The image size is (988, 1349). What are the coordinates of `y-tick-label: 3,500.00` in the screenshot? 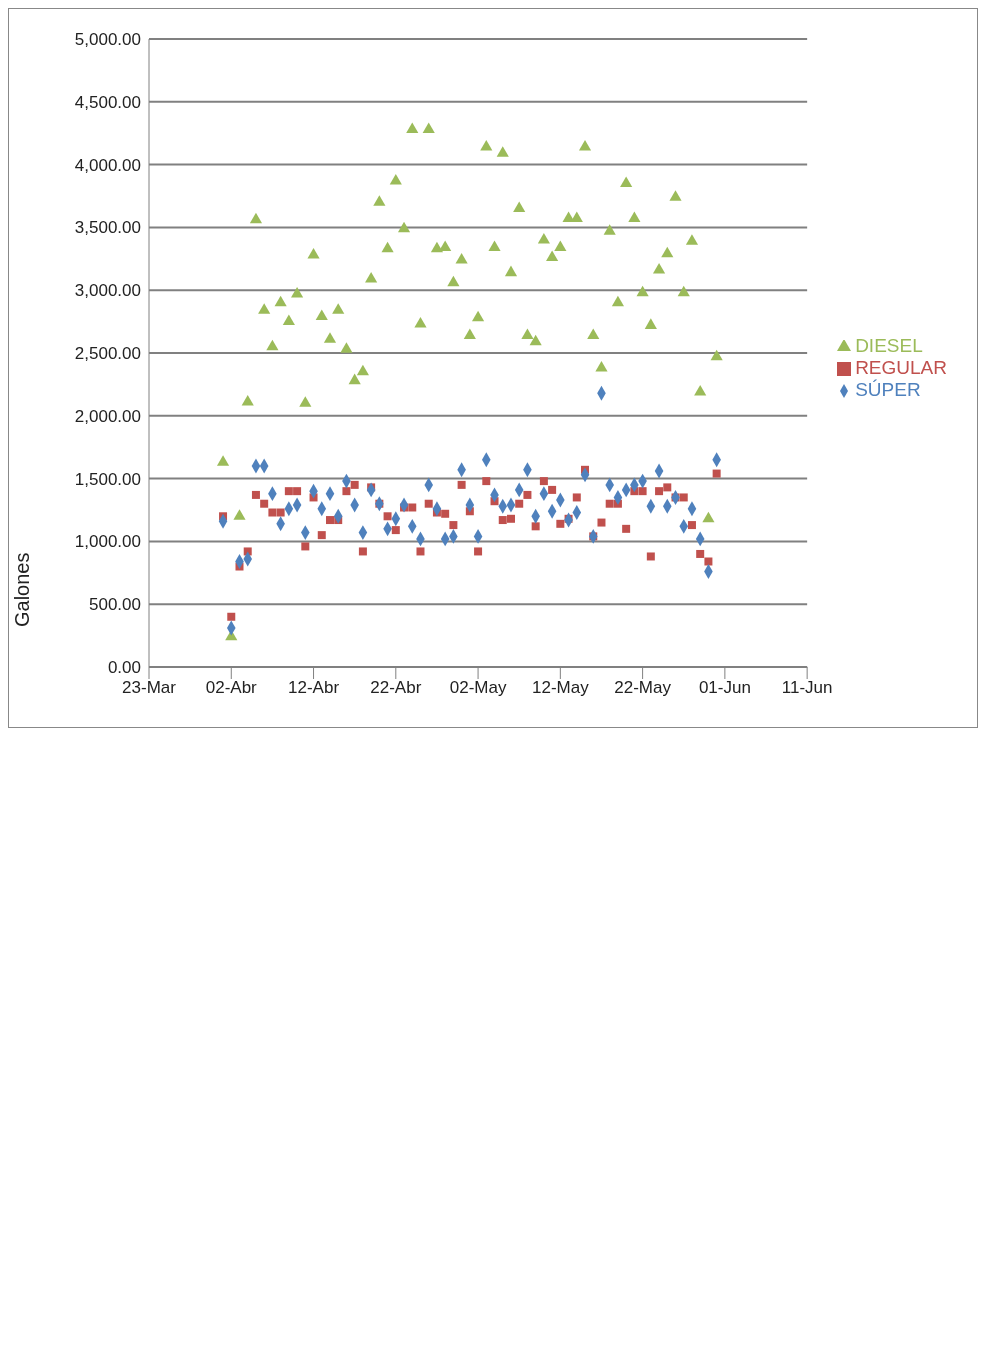 It's located at (107, 228).